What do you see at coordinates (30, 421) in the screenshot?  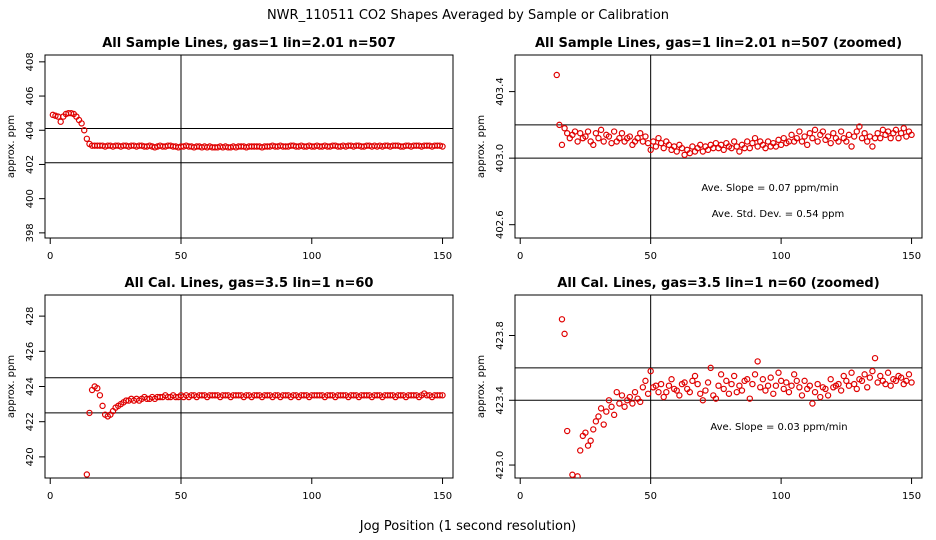 I see `y-tick-label: 422` at bounding box center [30, 421].